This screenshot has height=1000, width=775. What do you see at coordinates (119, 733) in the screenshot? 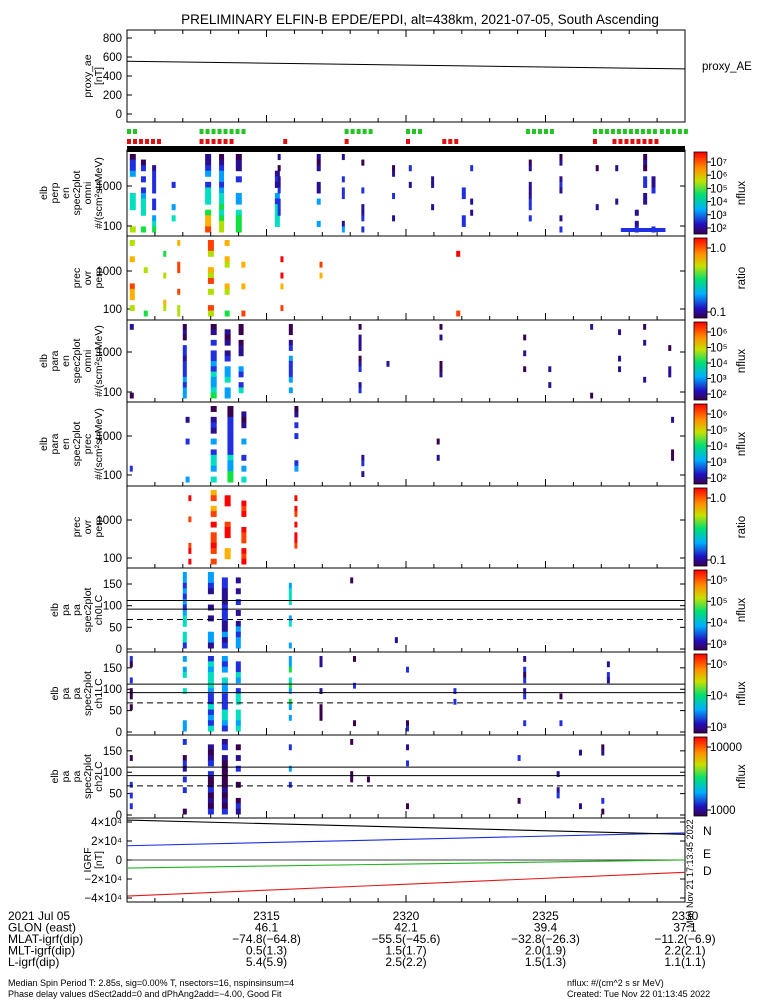
I see `pa_ch1-ticklabel: 0` at bounding box center [119, 733].